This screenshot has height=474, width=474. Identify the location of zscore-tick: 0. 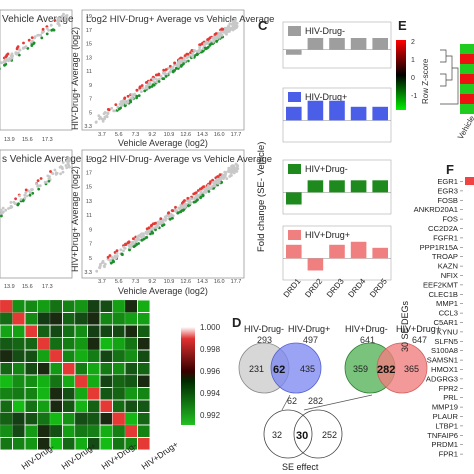
(413, 78).